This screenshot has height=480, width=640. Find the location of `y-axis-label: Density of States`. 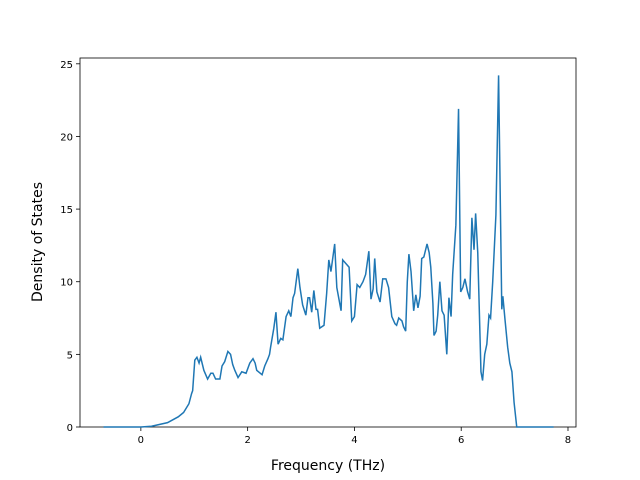

y-axis-label: Density of States is located at coordinates (38, 242).